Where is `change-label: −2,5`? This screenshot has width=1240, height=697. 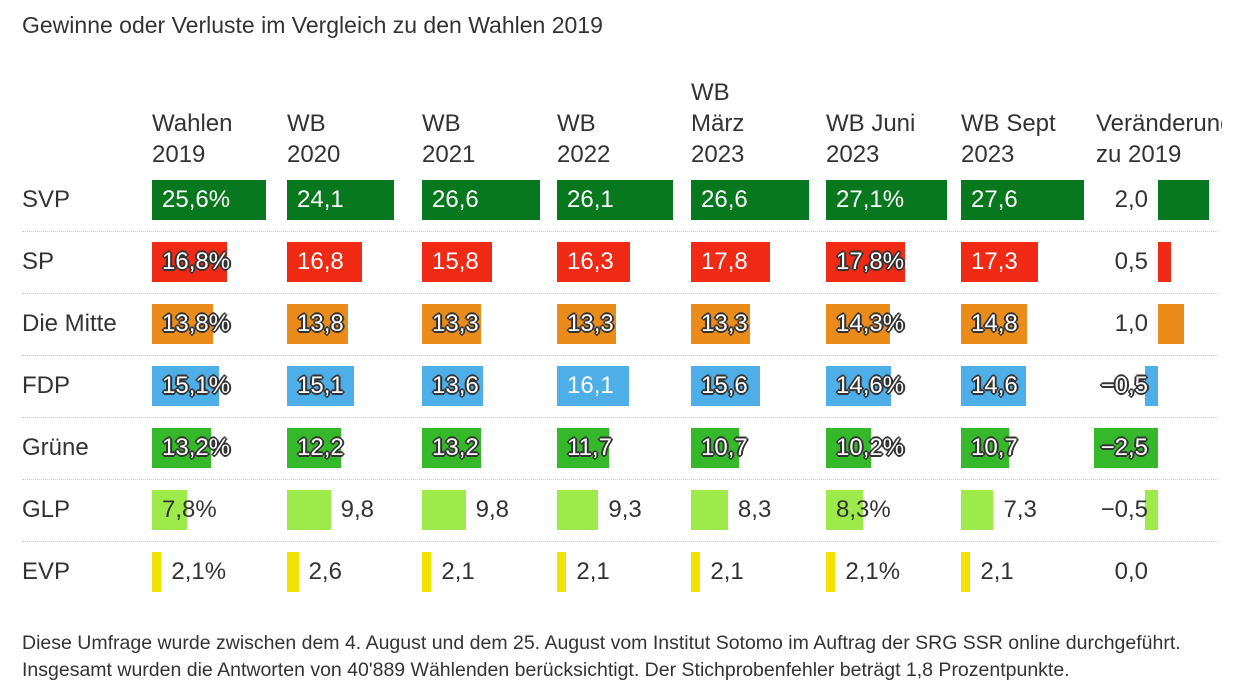 change-label: −2,5 is located at coordinates (1124, 447).